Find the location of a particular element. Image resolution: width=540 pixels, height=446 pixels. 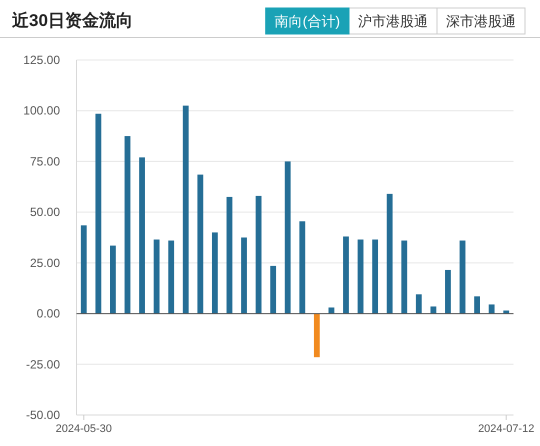

tab-label: 南向(合计) is located at coordinates (307, 21).